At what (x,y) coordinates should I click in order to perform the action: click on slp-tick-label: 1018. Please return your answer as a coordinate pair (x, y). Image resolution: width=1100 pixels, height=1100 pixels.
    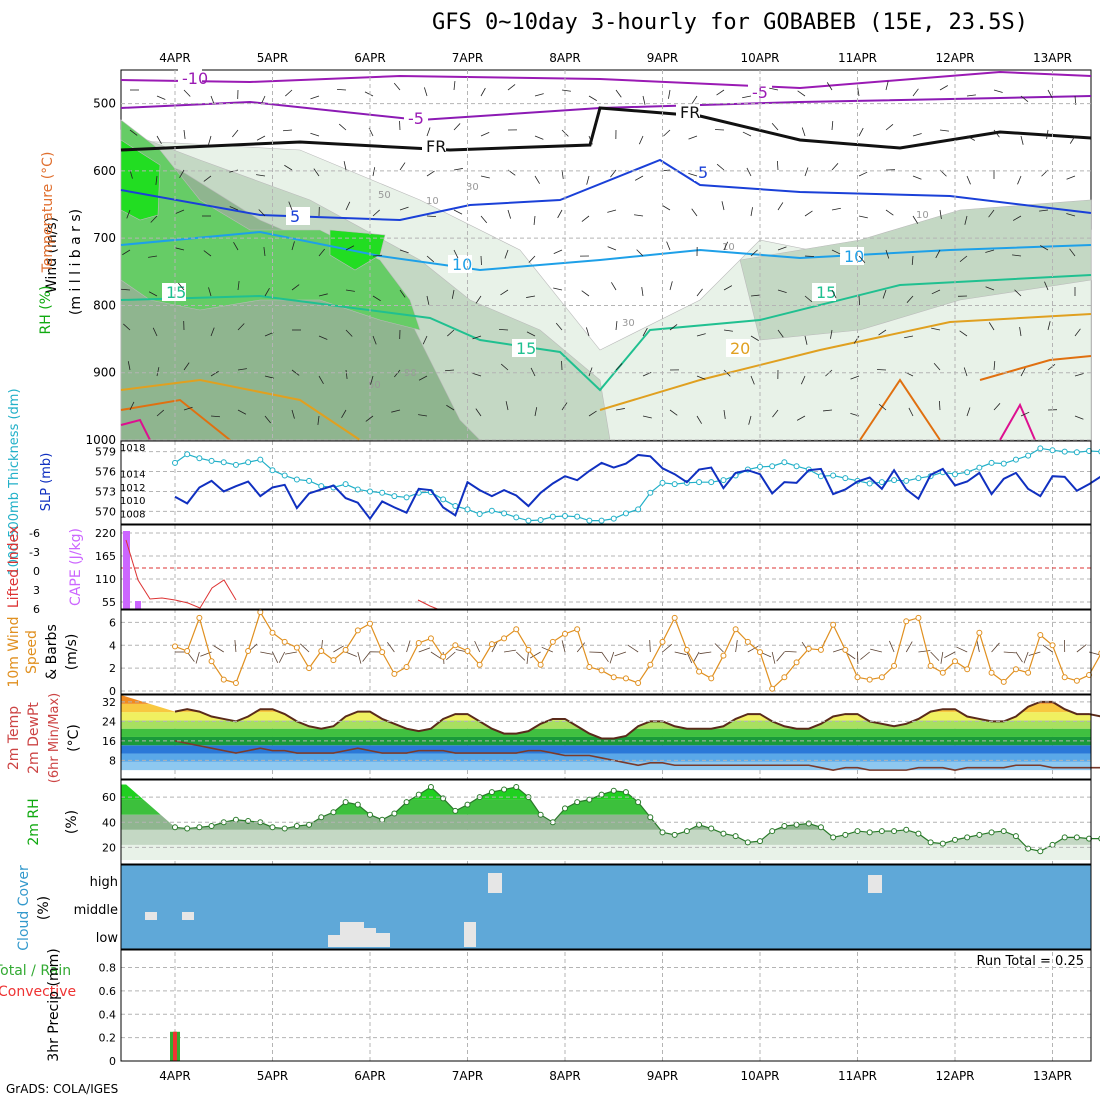
    Looking at the image, I should click on (132, 448).